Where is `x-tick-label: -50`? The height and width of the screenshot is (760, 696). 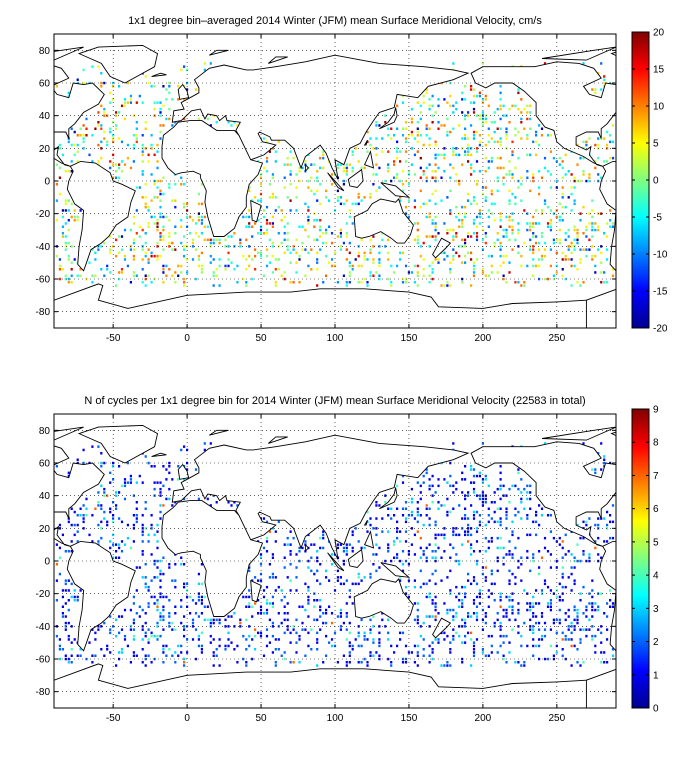
x-tick-label: -50 is located at coordinates (113, 338).